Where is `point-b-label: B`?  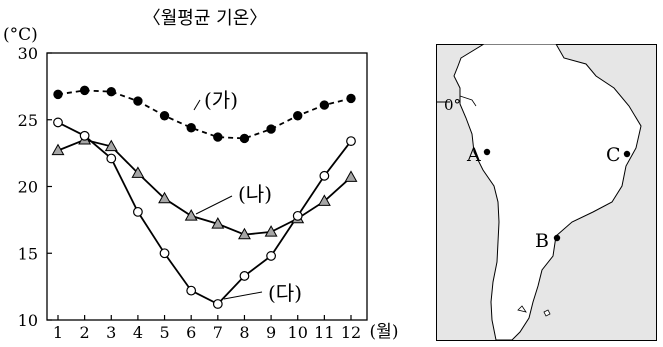 point-b-label: B is located at coordinates (542, 241).